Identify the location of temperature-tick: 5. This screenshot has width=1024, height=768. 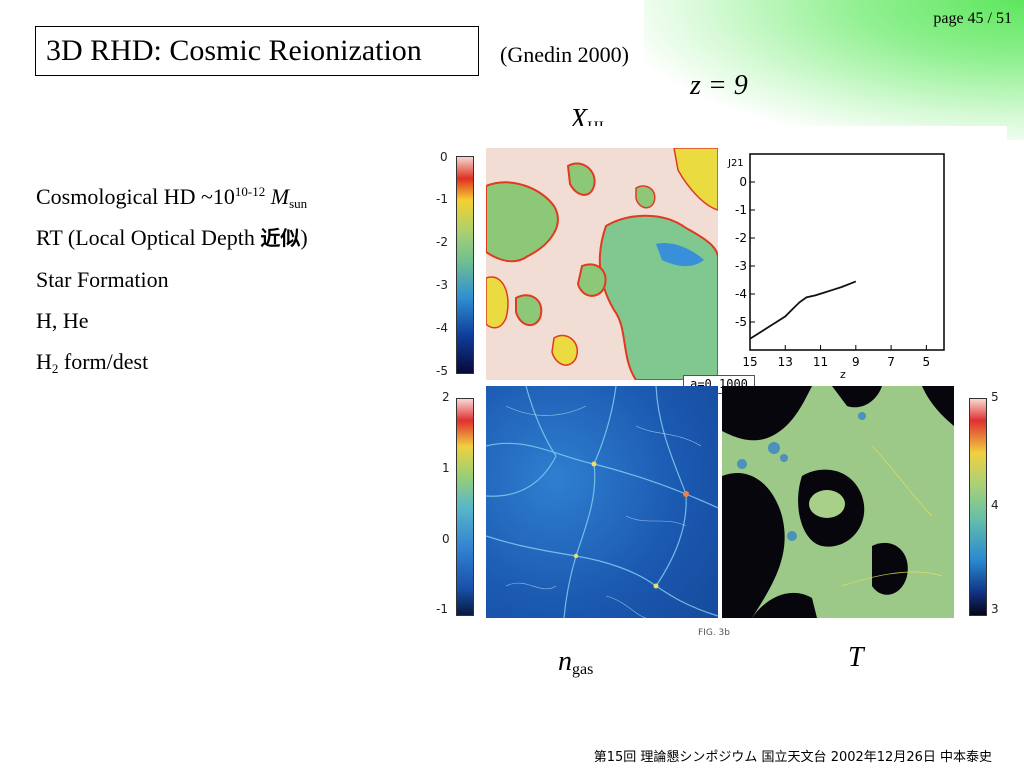
(995, 397).